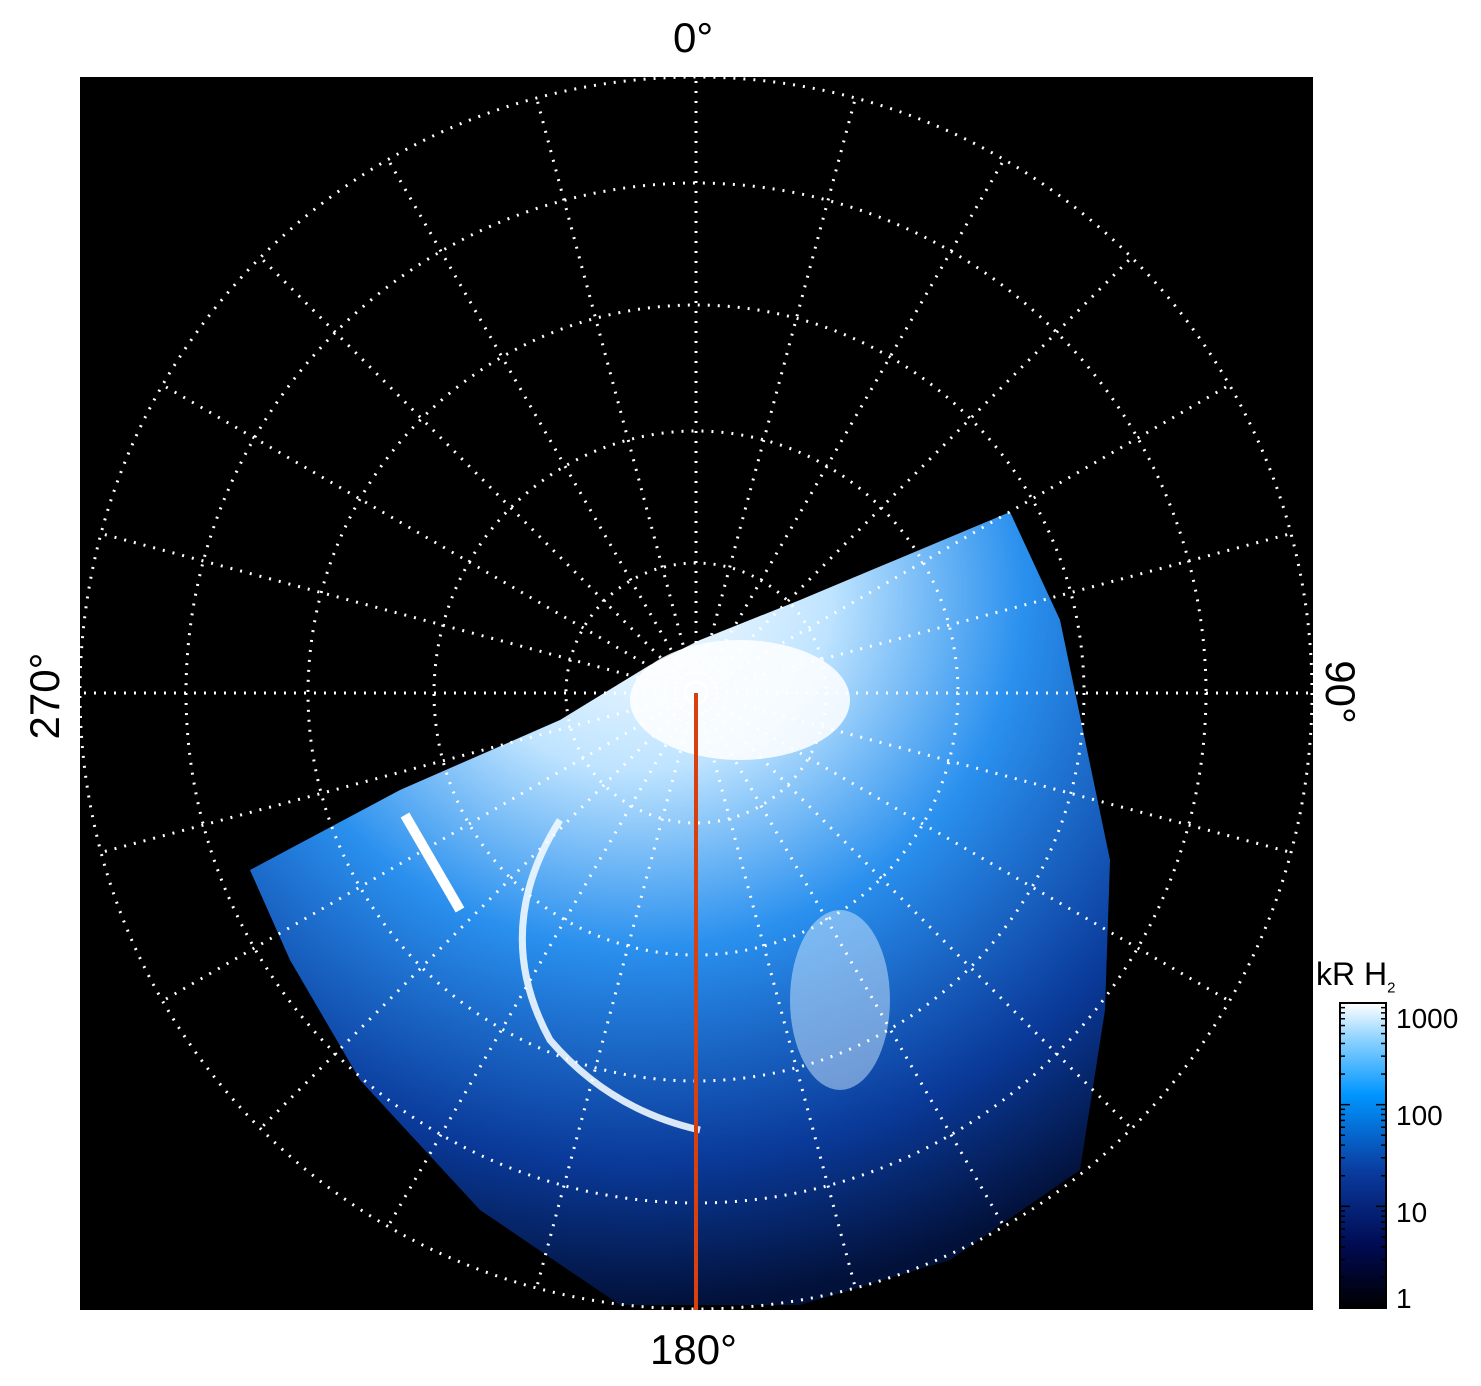 This screenshot has height=1386, width=1481. I want to click on auroral-arc-west, so click(432, 862).